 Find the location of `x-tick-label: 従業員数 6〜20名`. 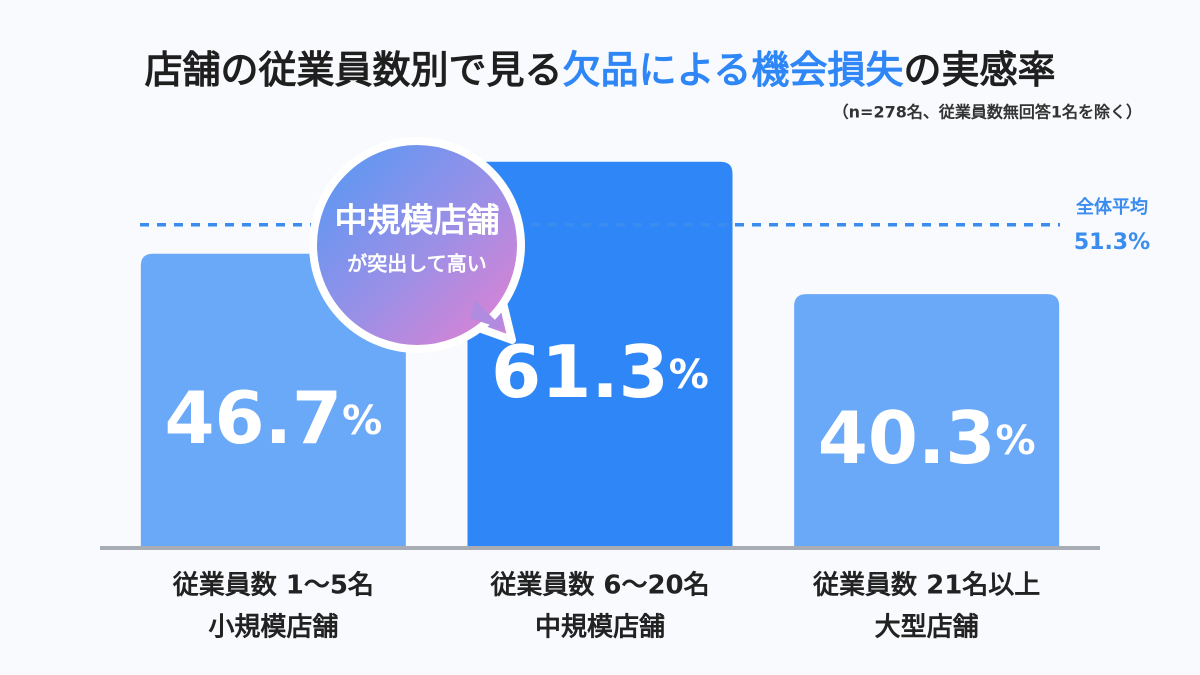

x-tick-label: 従業員数 6〜20名 is located at coordinates (599, 585).